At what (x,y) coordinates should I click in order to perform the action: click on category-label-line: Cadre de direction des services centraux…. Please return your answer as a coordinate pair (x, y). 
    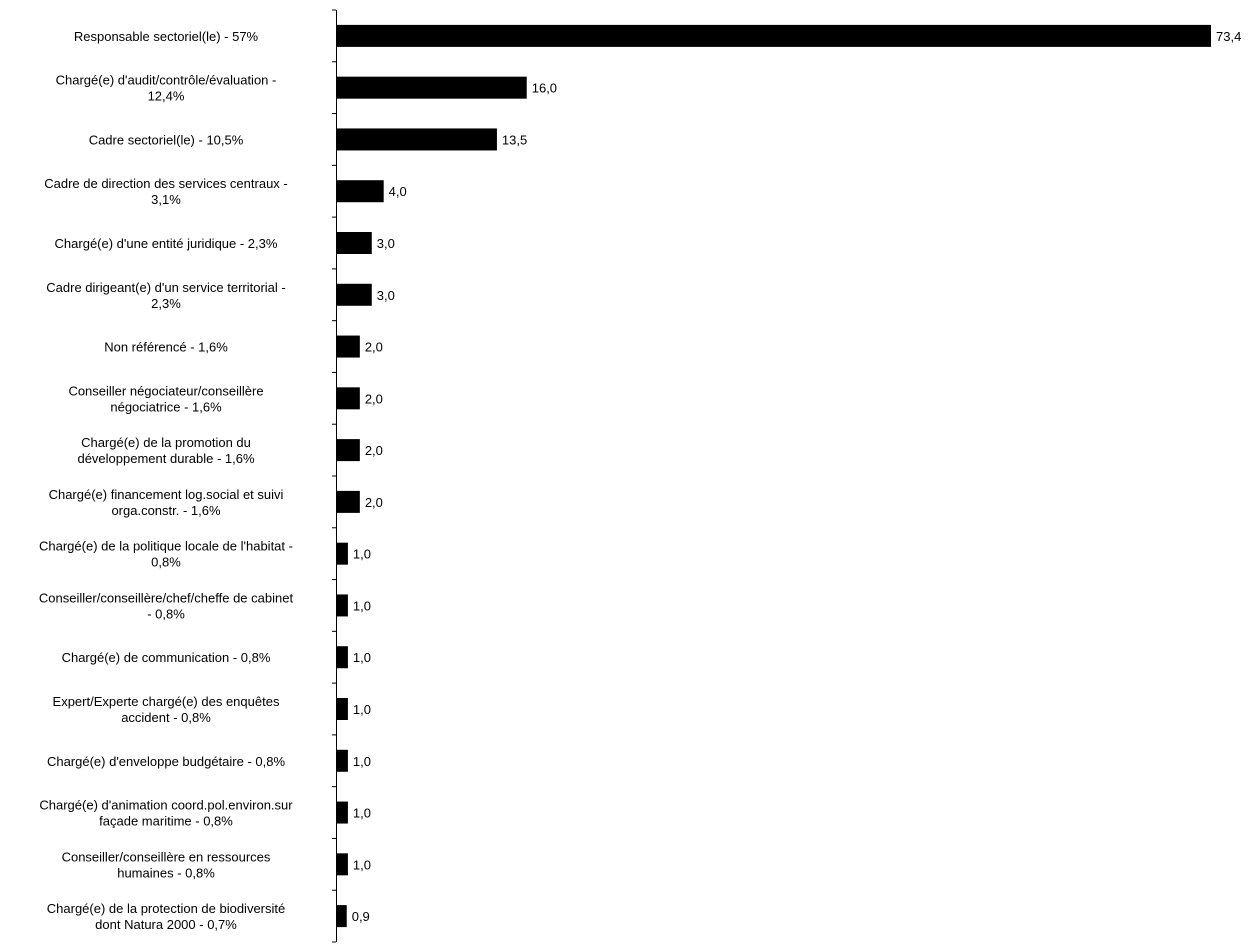
    Looking at the image, I should click on (166, 183).